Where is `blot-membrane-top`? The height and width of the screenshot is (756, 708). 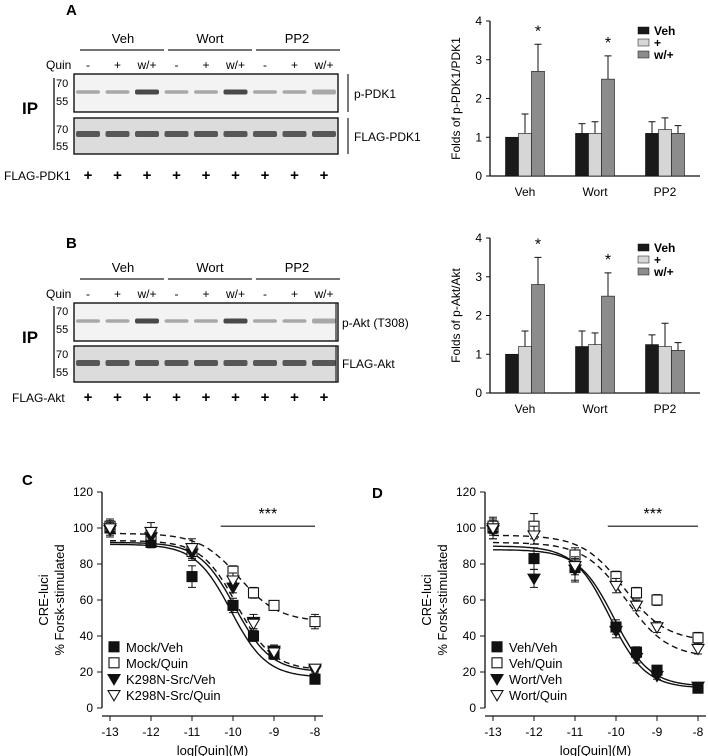 blot-membrane-top is located at coordinates (206, 93).